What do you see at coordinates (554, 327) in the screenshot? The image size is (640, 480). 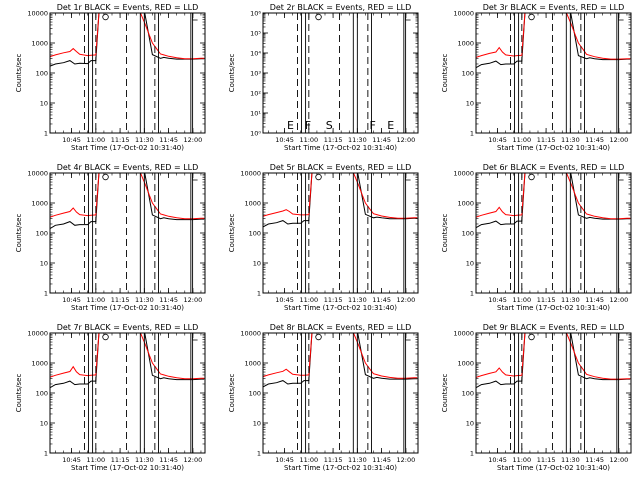 I see `panel-title: Det 9r BLACK = Events, RED = LLD` at bounding box center [554, 327].